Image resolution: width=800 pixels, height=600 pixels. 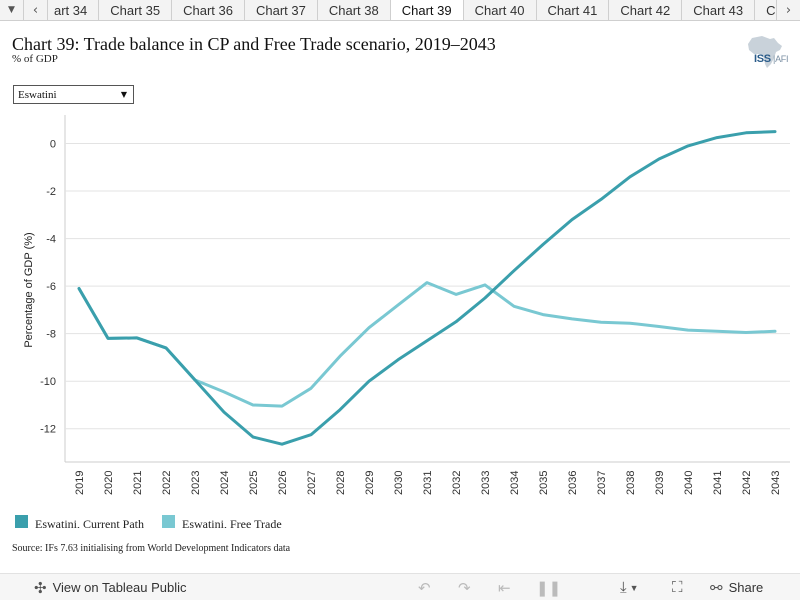 I want to click on legend-label: Eswatini, Free Trade, so click(x=231, y=522).